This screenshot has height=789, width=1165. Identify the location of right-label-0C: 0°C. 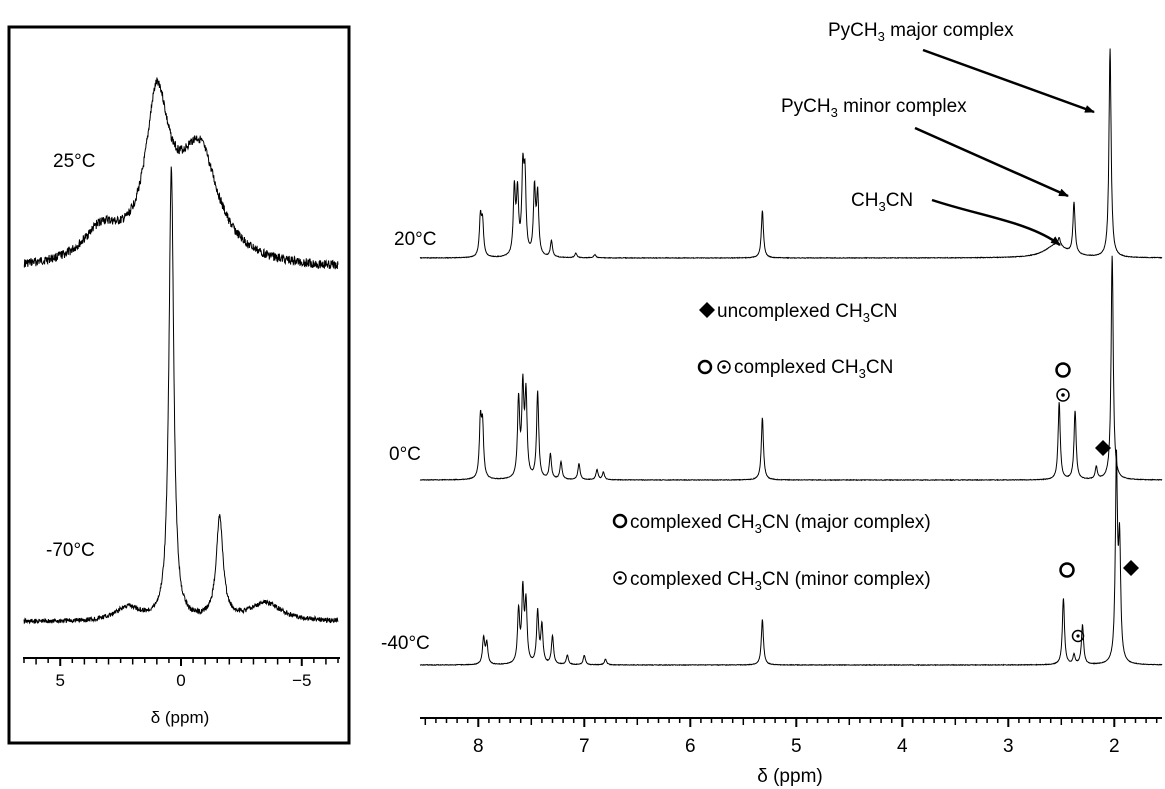
(405, 454).